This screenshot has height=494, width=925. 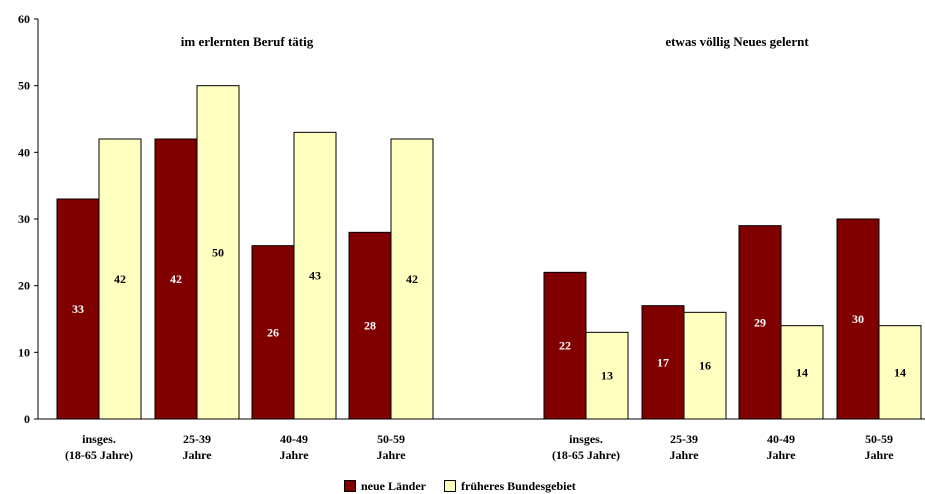 I want to click on legend-label-frueheres-bundesgebiet: früheres Bundesgebiet, so click(x=518, y=485).